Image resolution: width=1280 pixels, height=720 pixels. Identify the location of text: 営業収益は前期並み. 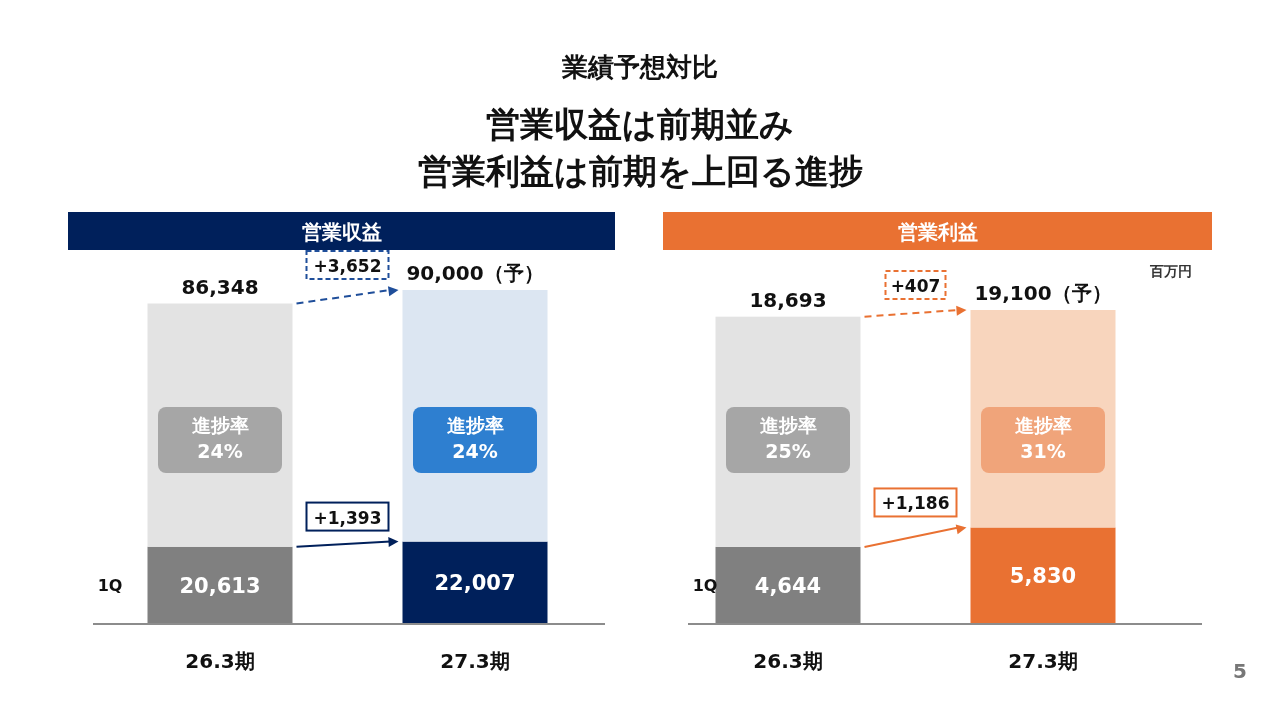
(640, 124).